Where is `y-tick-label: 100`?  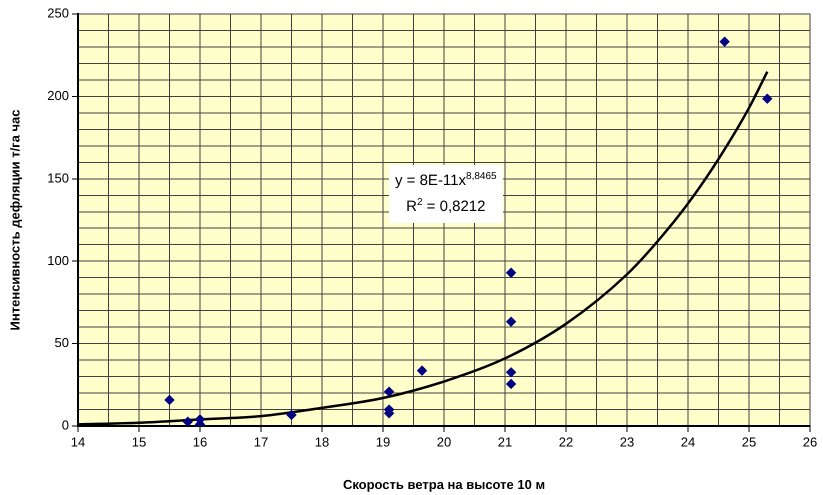 y-tick-label: 100 is located at coordinates (58, 260).